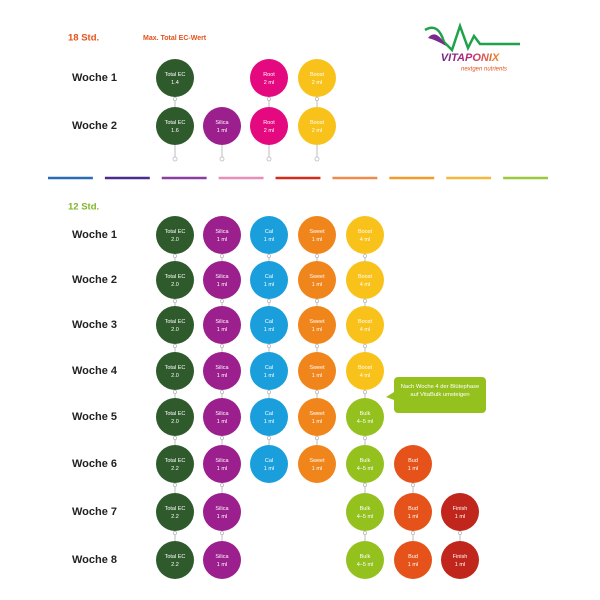  Describe the element at coordinates (269, 83) in the screenshot. I see `nutrient-dose: 2 ml` at that location.